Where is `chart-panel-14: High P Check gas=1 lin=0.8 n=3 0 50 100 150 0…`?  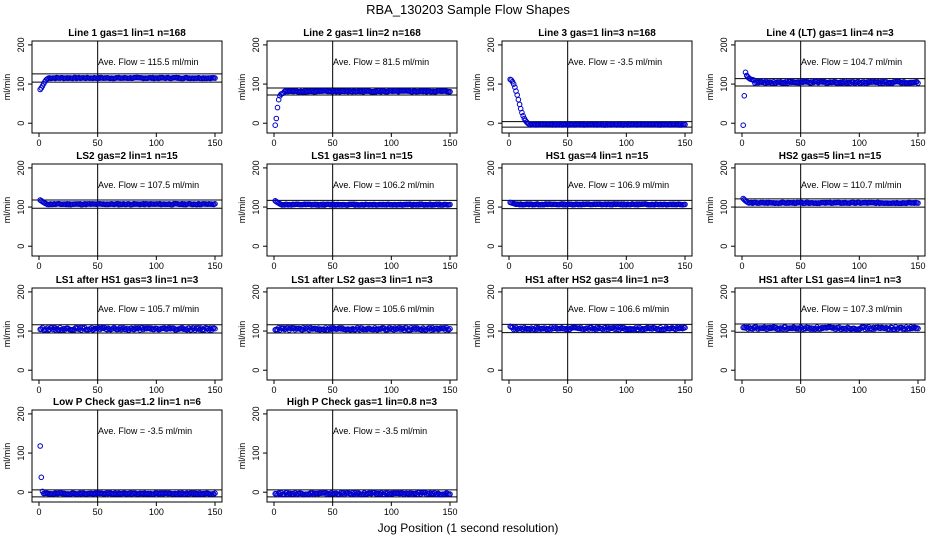 chart-panel-14: High P Check gas=1 lin=0.8 n=3 0 50 100 150 0… is located at coordinates (347, 457).